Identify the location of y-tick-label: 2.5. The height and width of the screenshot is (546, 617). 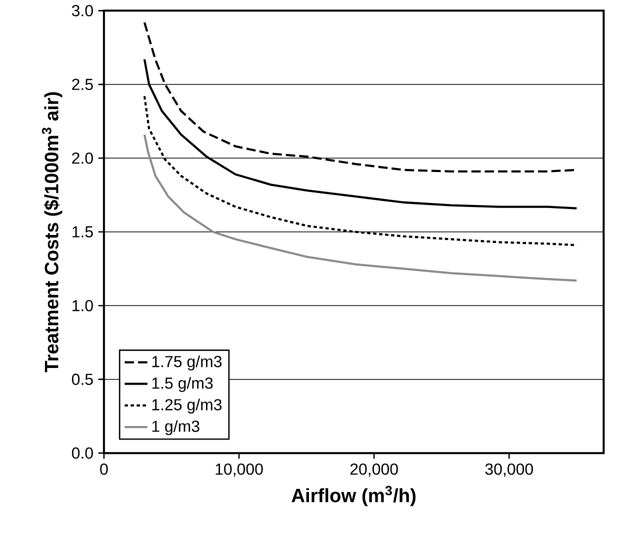
(82, 84).